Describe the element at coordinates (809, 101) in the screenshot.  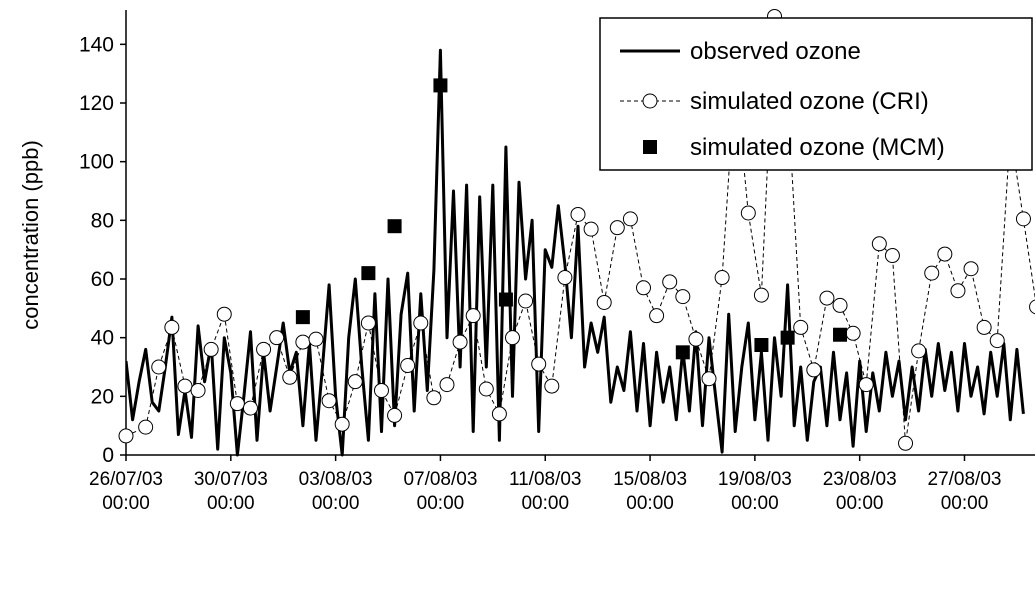
I see `legend-cri-label: simulated ozone (CRI)` at that location.